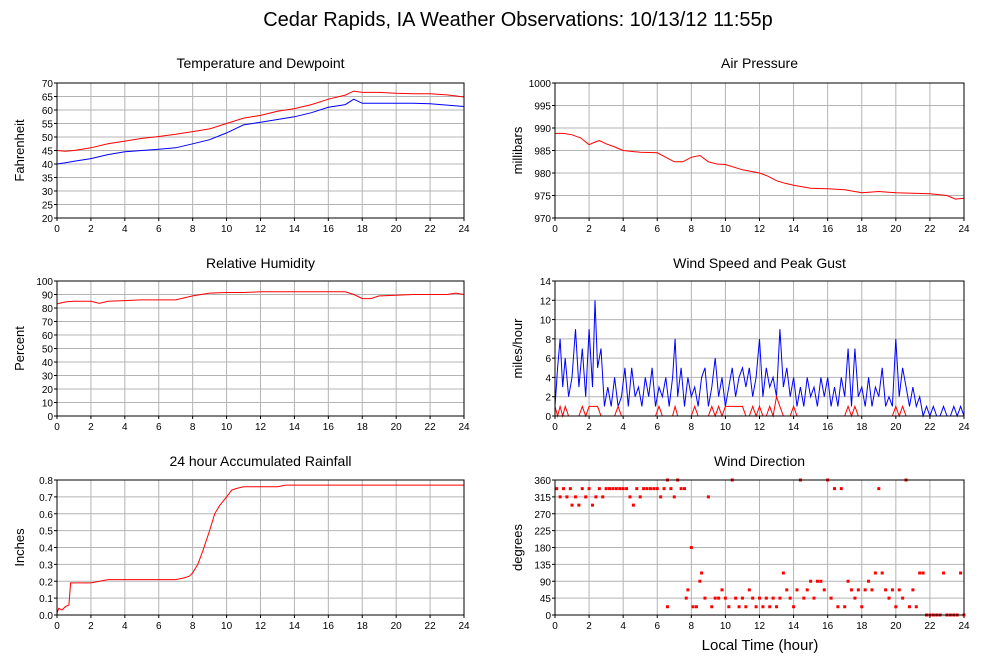 The width and height of the screenshot is (999, 659). Describe the element at coordinates (546, 301) in the screenshot. I see `y-tick-label: 12` at that location.